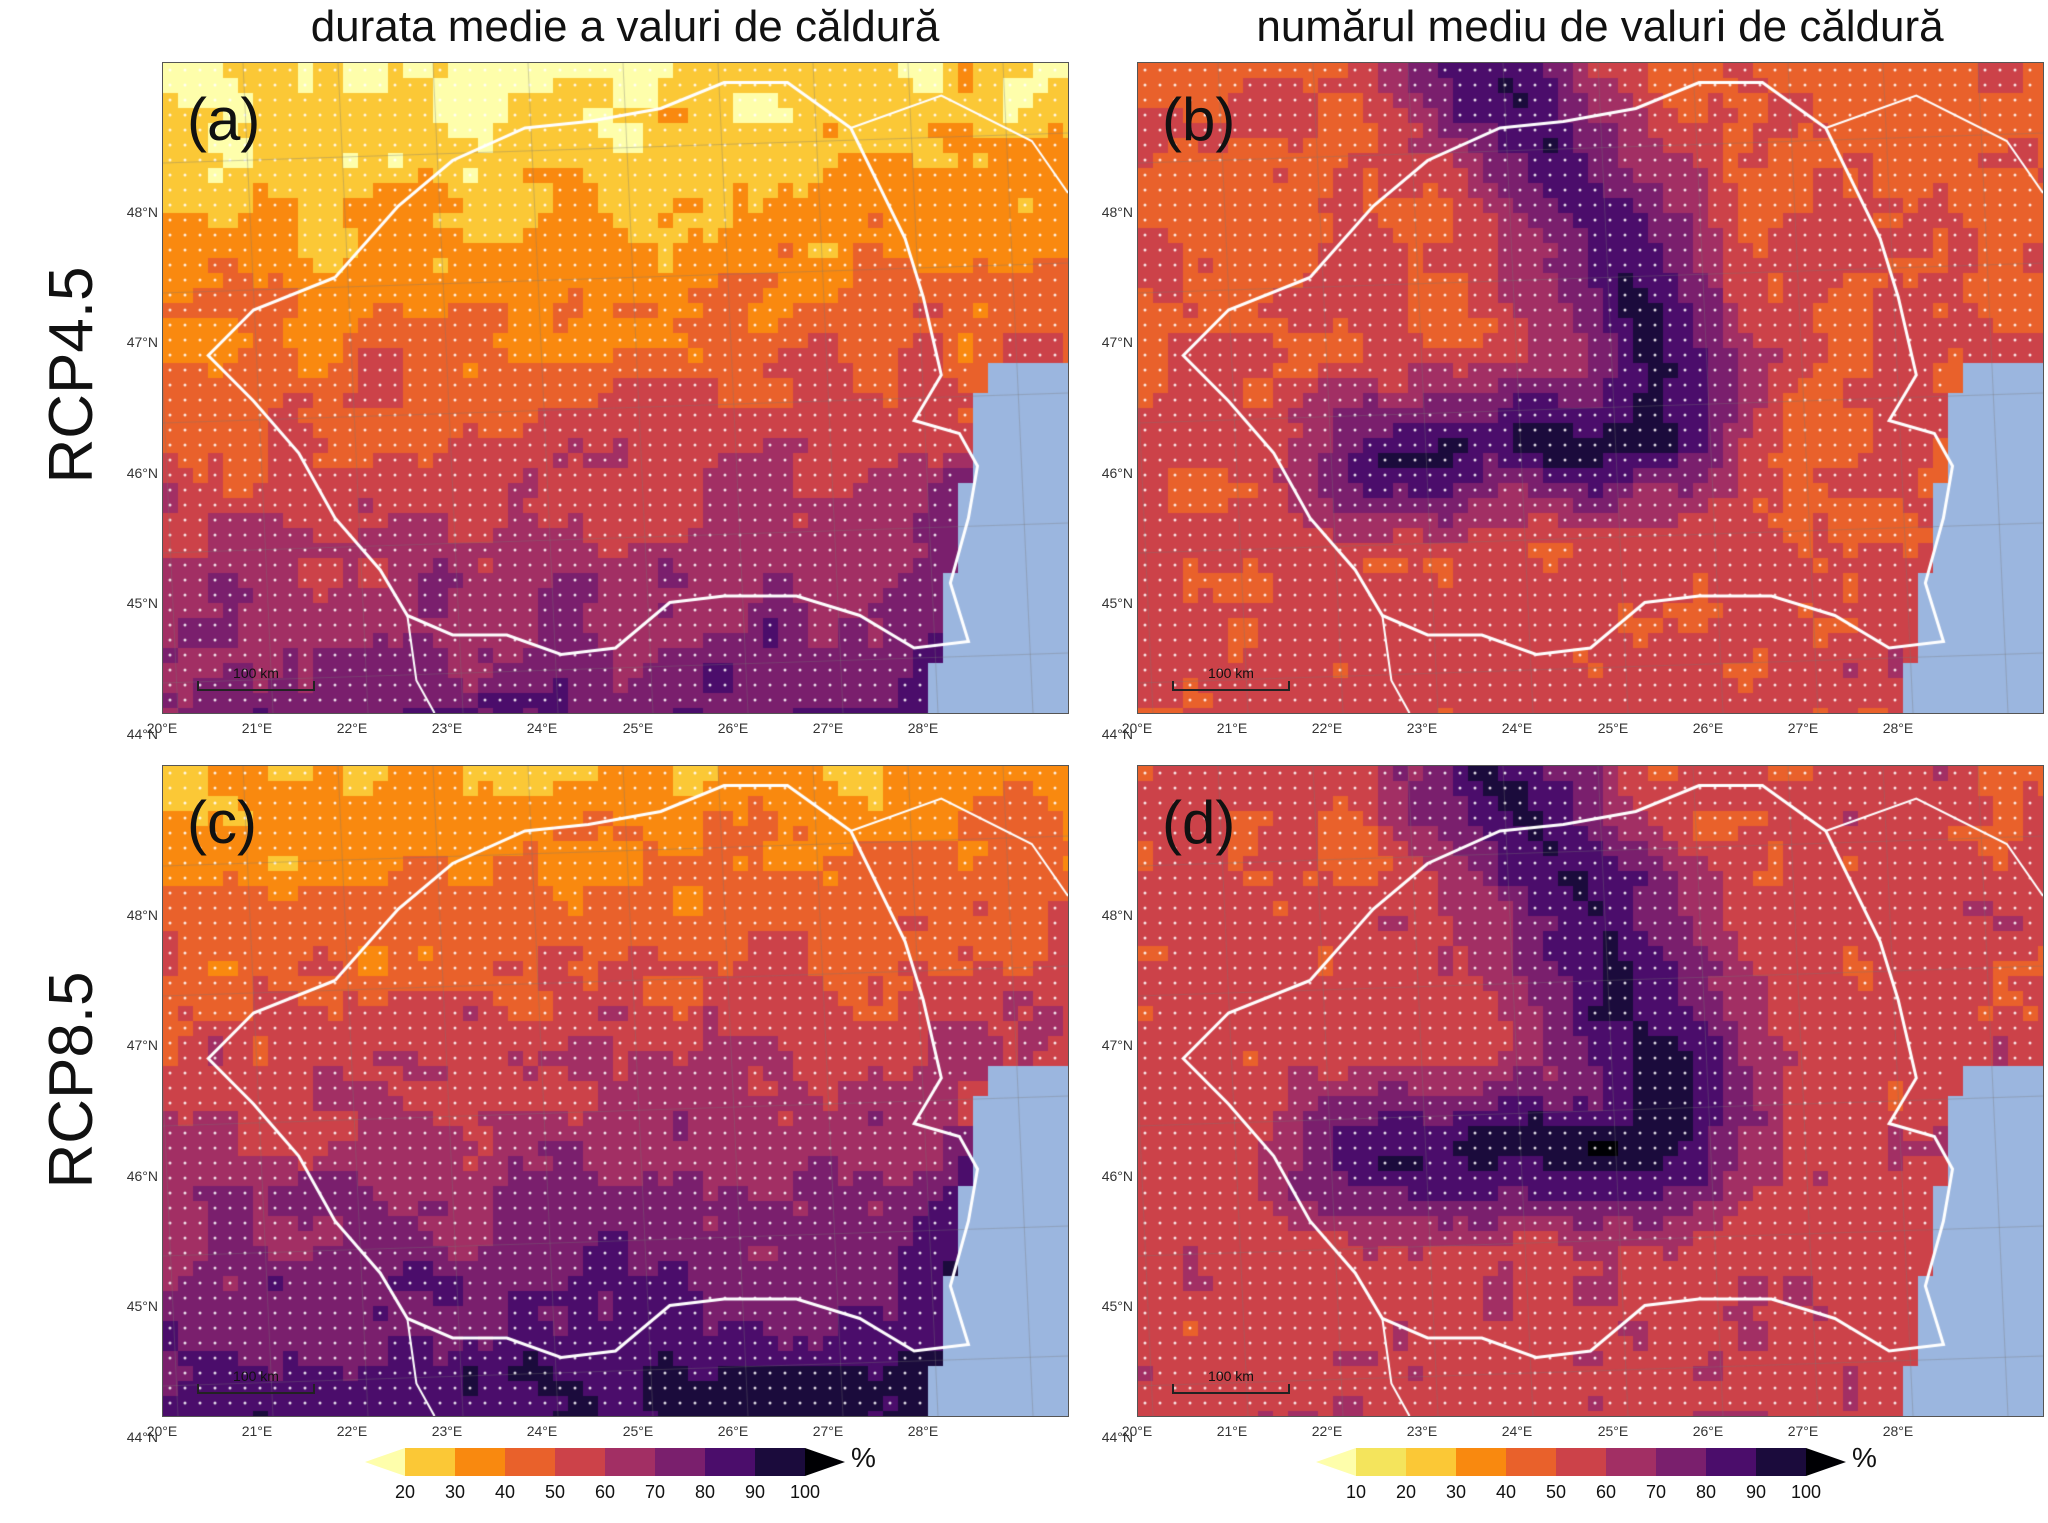  Describe the element at coordinates (555, 1492) in the screenshot. I see `colorbar-tick-label: 50` at that location.